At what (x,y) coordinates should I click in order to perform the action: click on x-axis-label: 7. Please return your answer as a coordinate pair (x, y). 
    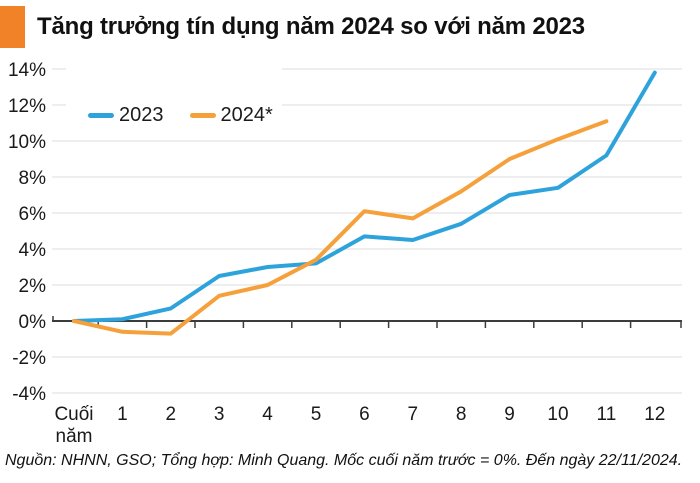
    Looking at the image, I should click on (413, 414).